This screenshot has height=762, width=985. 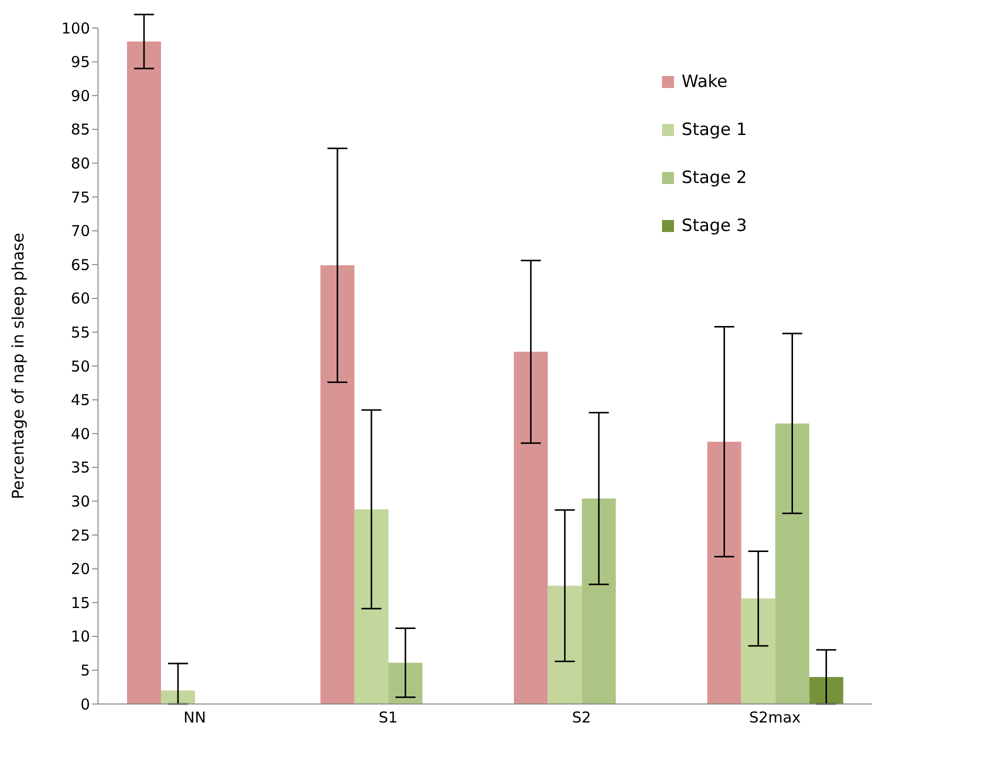 What do you see at coordinates (80, 265) in the screenshot?
I see `y-tick-label: 65` at bounding box center [80, 265].